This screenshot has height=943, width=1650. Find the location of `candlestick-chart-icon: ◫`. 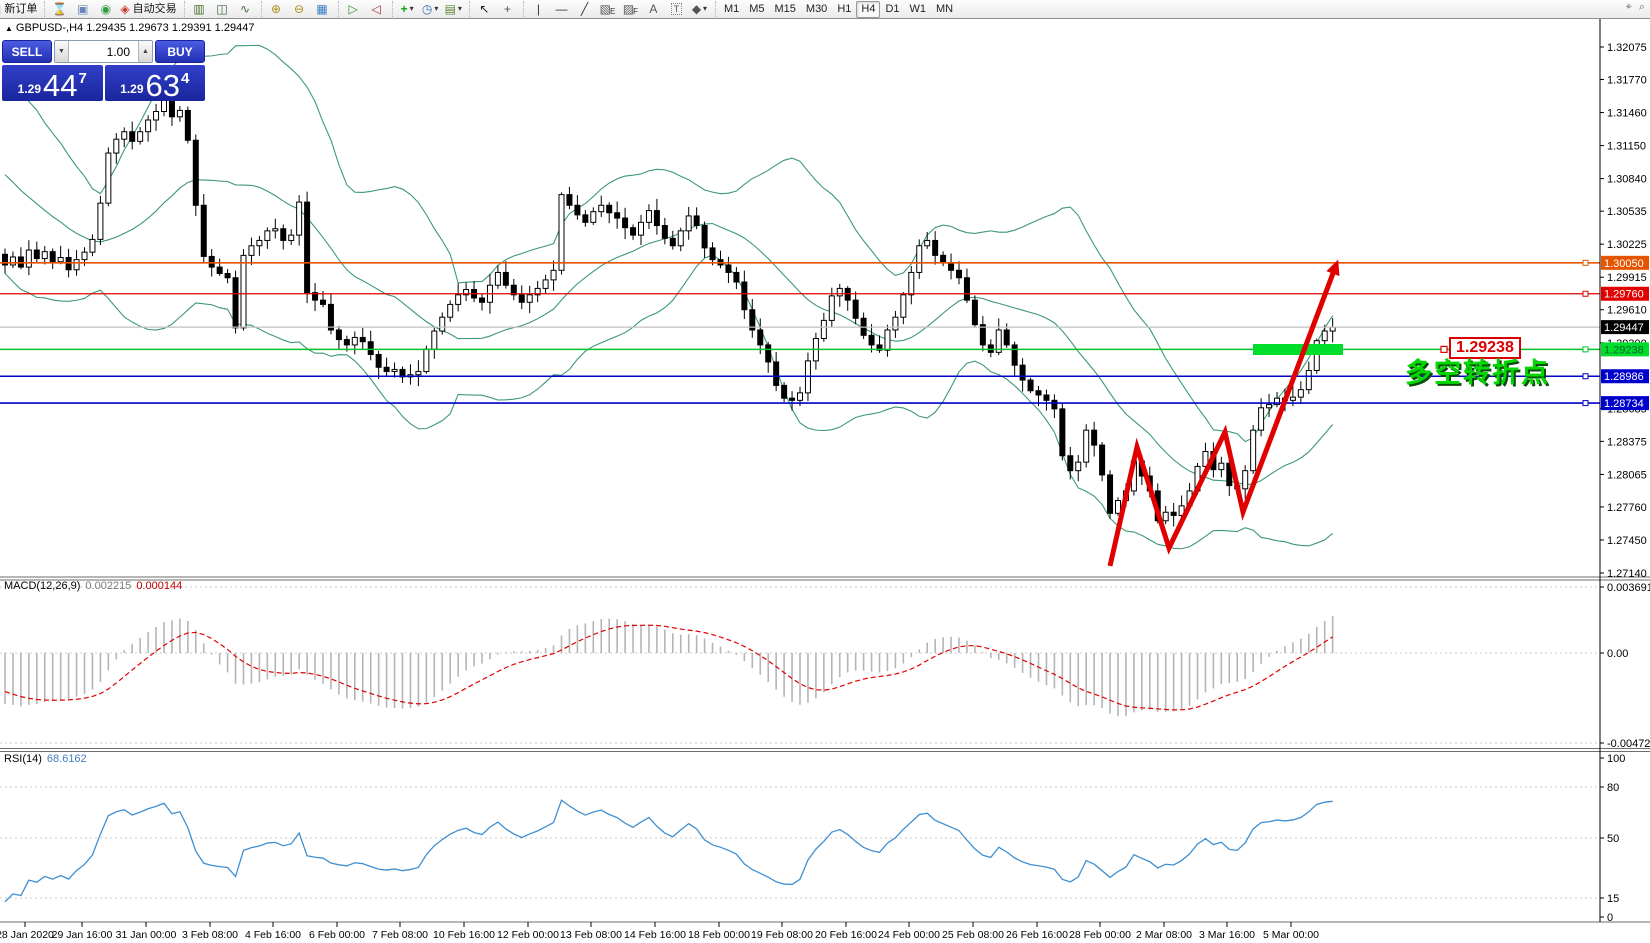

candlestick-chart-icon: ◫ is located at coordinates (222, 9).